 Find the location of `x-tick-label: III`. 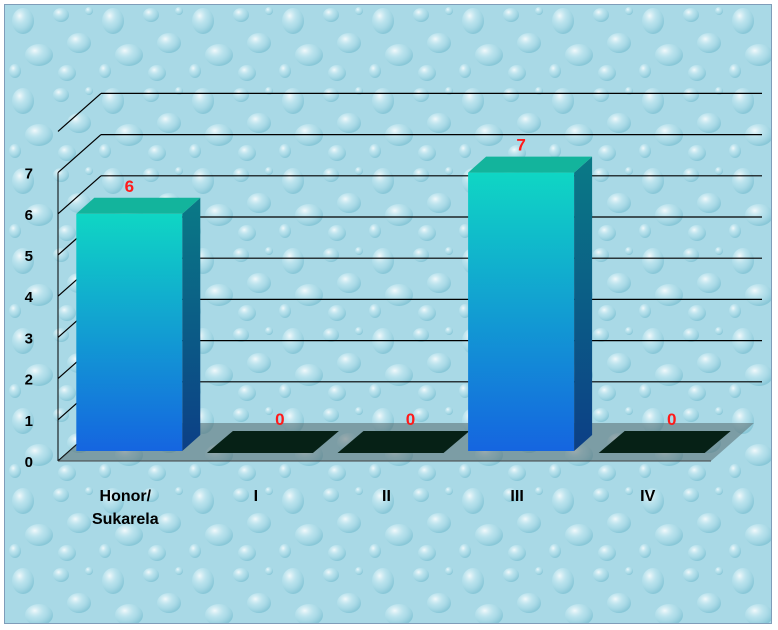

x-tick-label: III is located at coordinates (516, 496).